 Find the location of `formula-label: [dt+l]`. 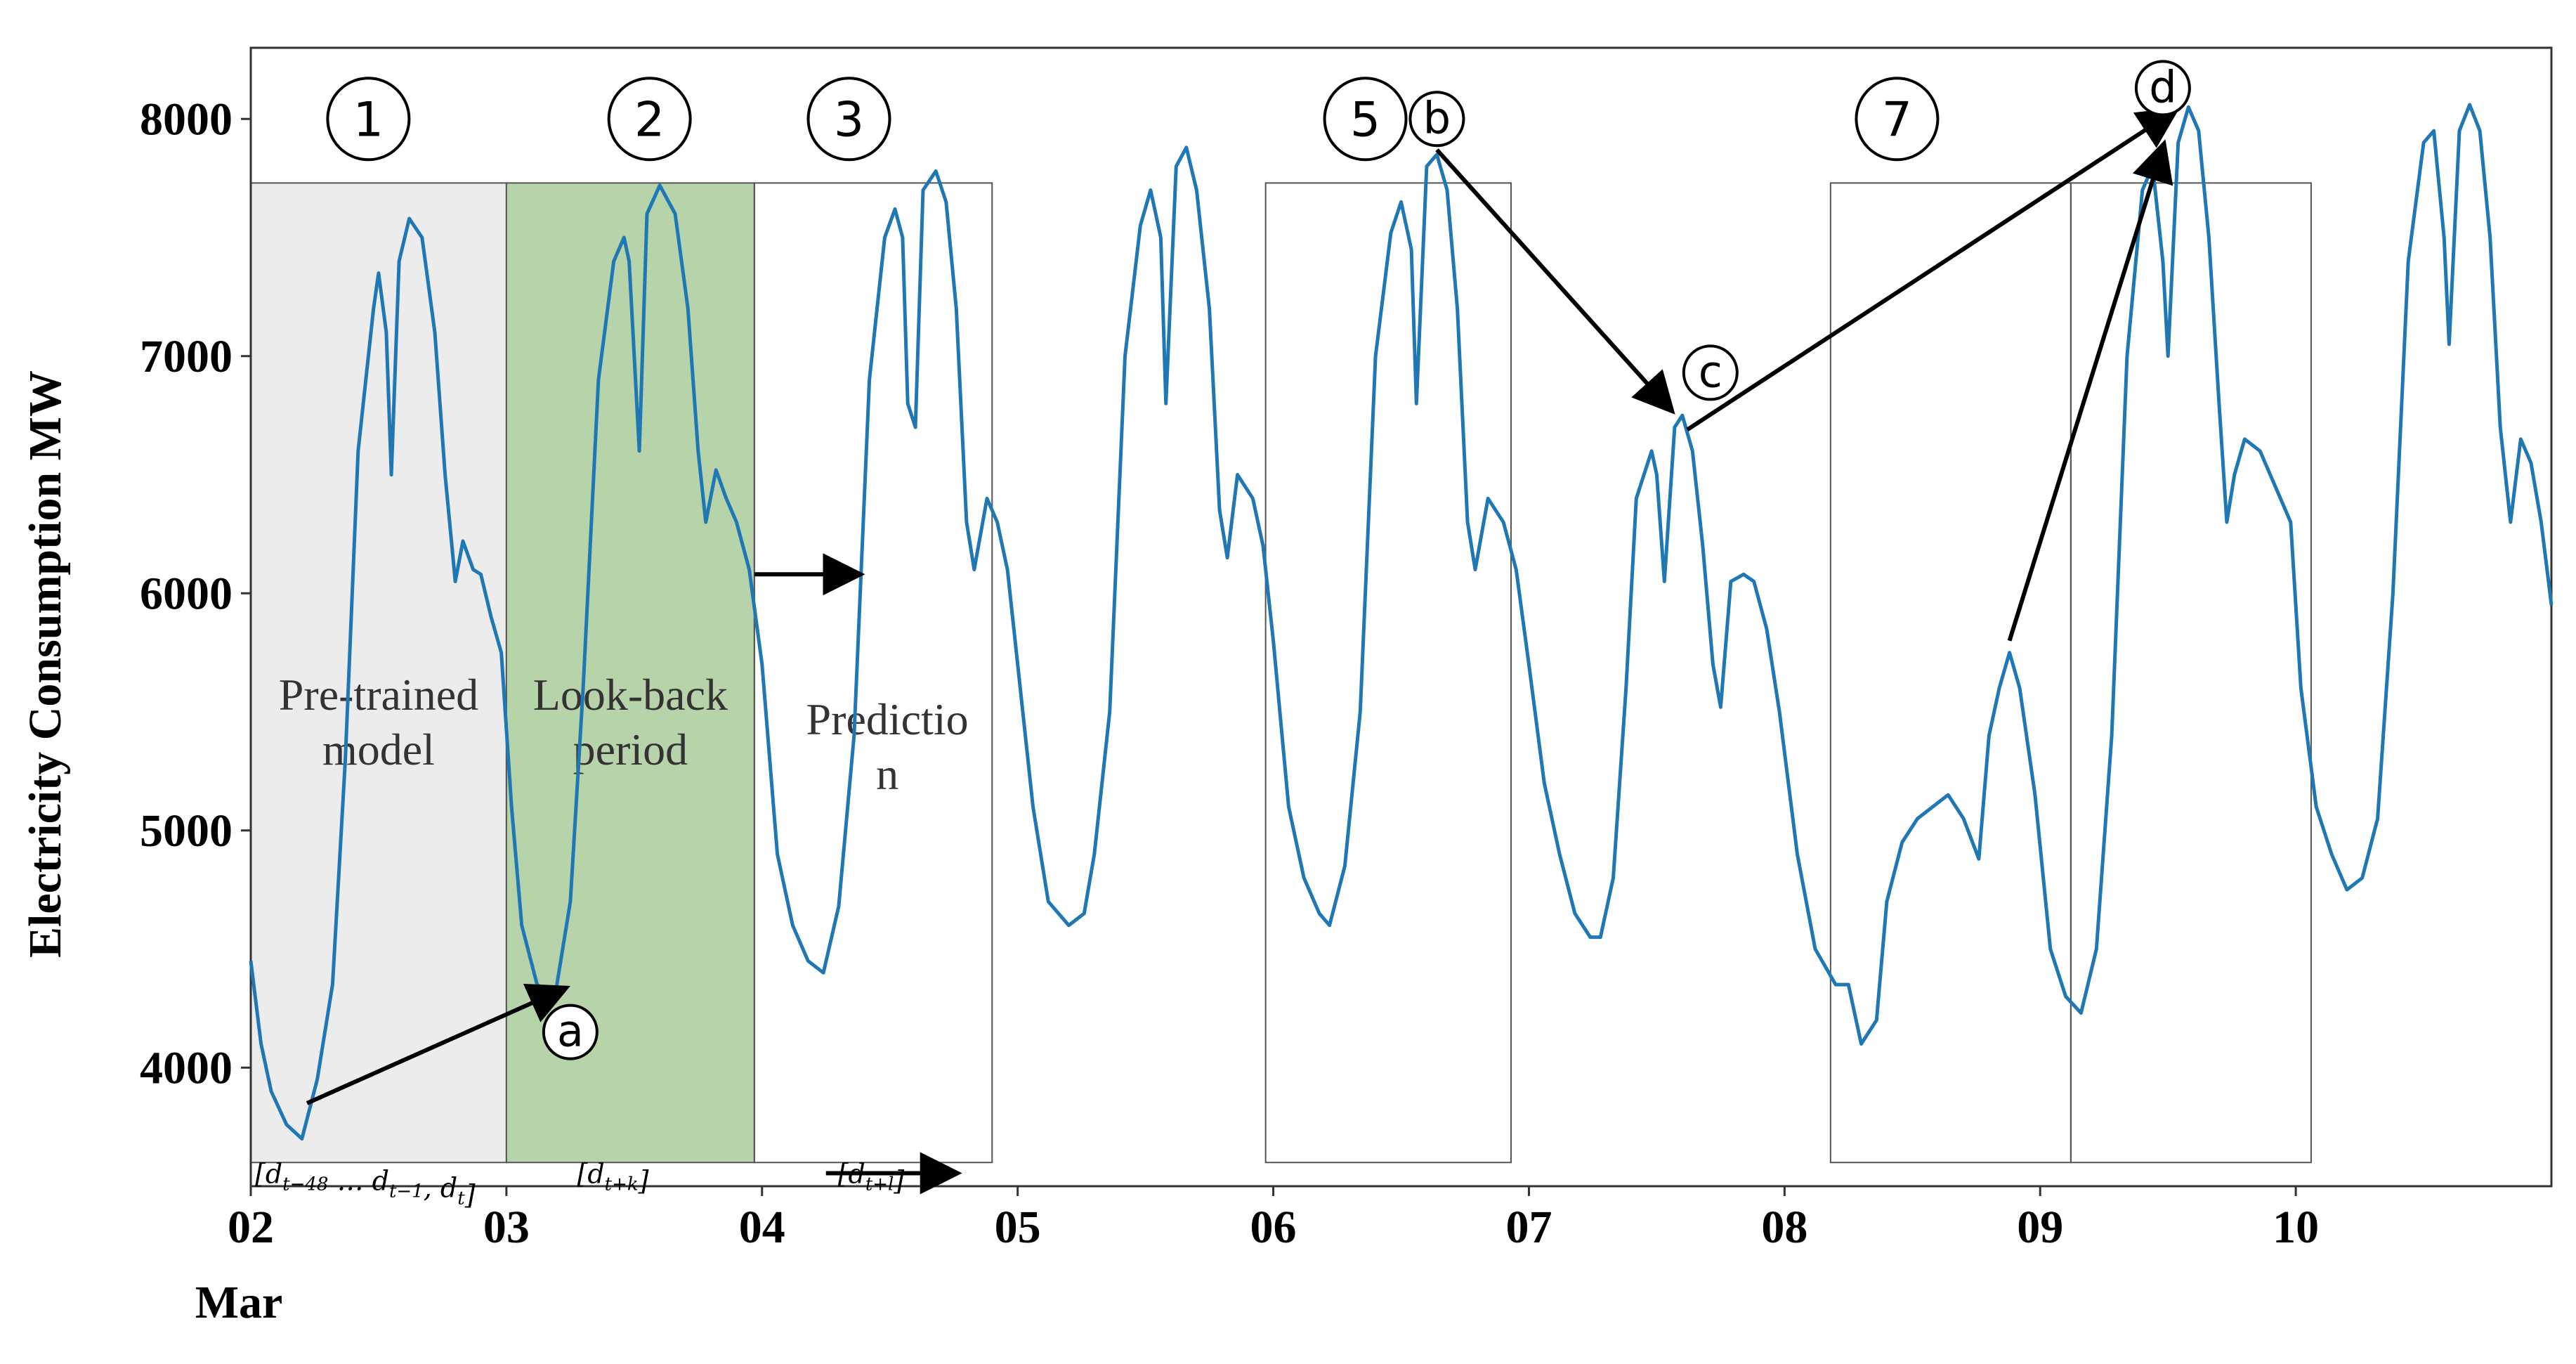

formula-label: [dt+l] is located at coordinates (871, 1177).